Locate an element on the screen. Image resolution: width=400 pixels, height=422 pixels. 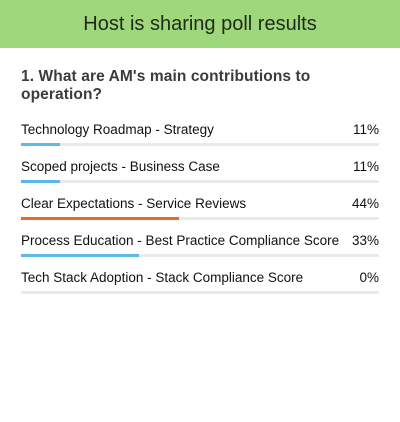
banner-title: Host is sharing poll results is located at coordinates (200, 23).